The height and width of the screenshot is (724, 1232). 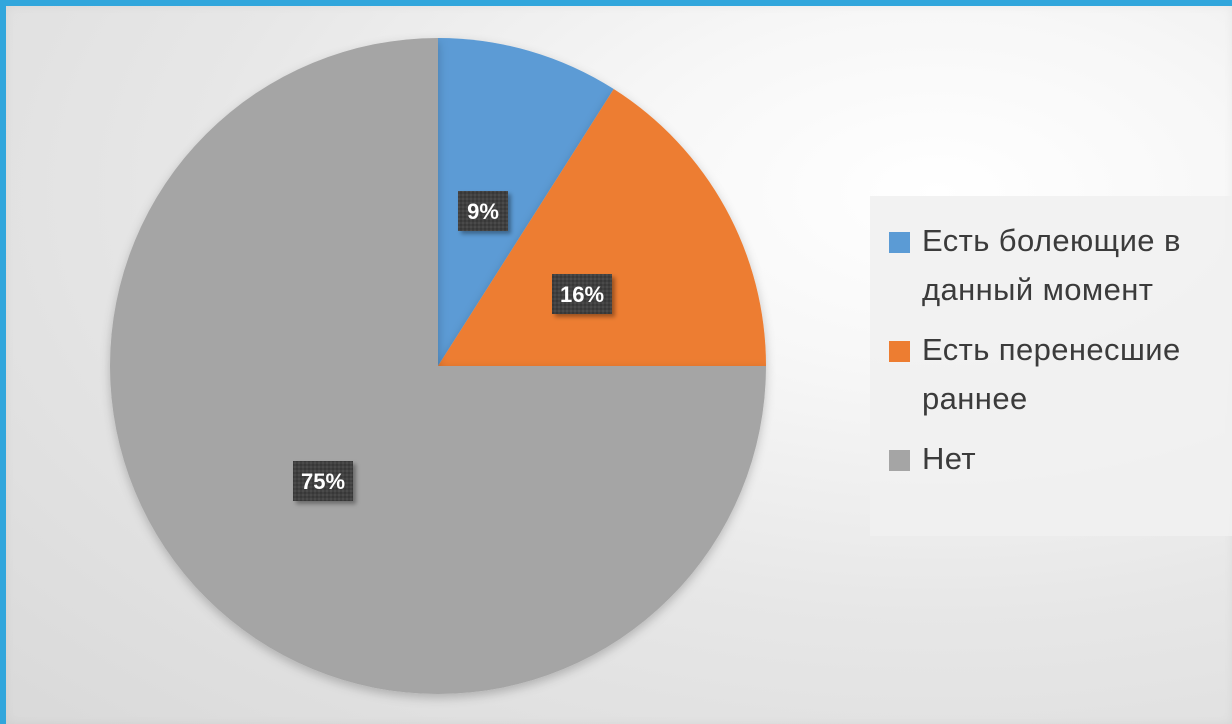 I want to click on data-label: 75%, so click(x=323, y=481).